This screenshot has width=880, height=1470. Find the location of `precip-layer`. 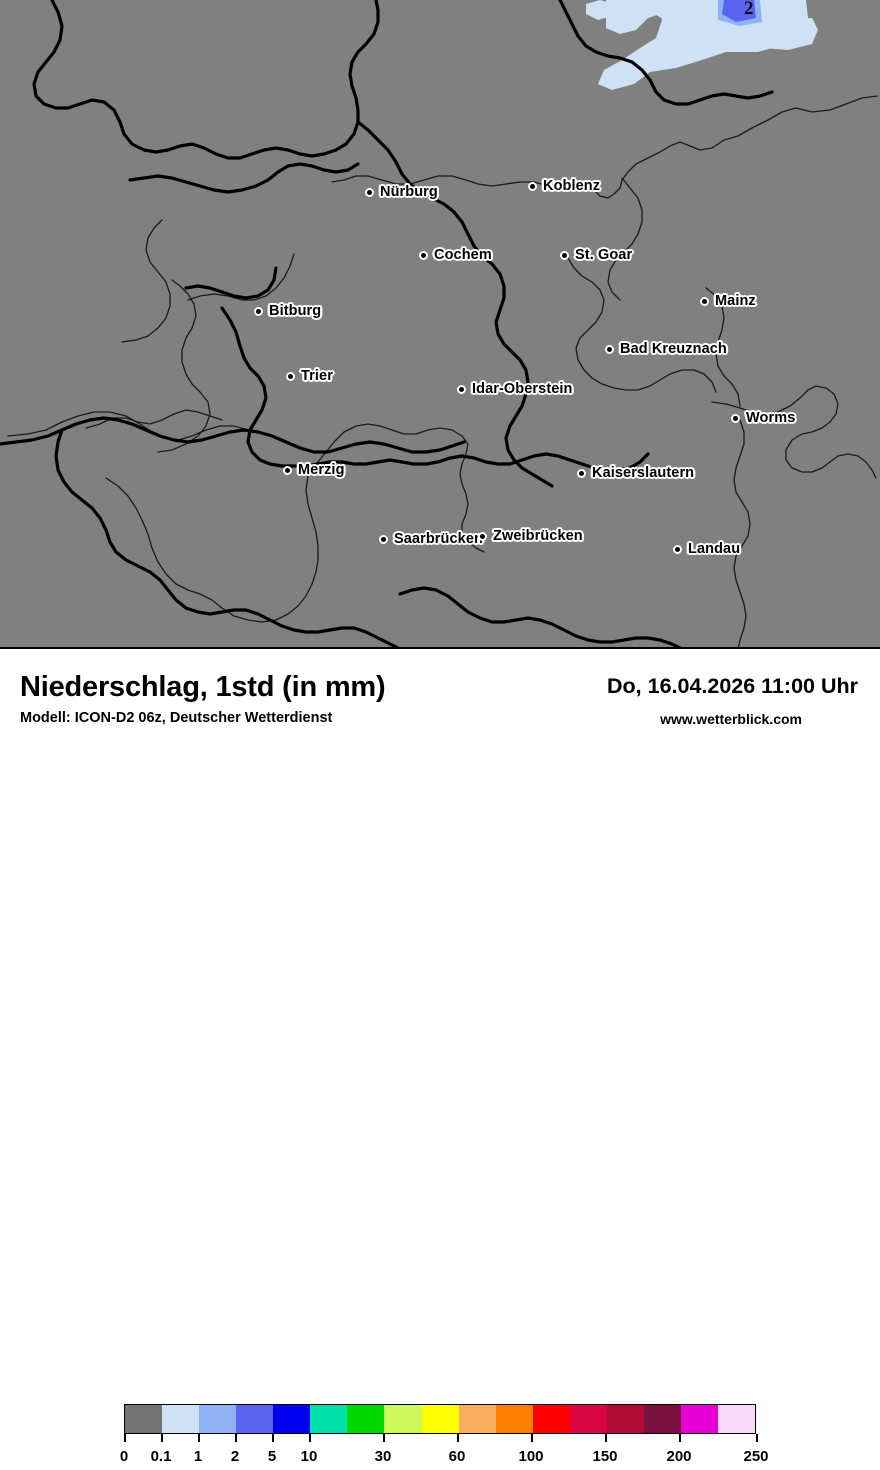

precip-layer is located at coordinates (702, 45).